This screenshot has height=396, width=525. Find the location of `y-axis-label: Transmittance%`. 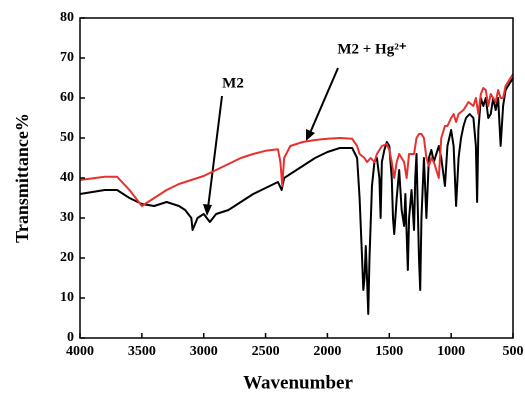

y-axis-label: Transmittance% is located at coordinates (22, 178).